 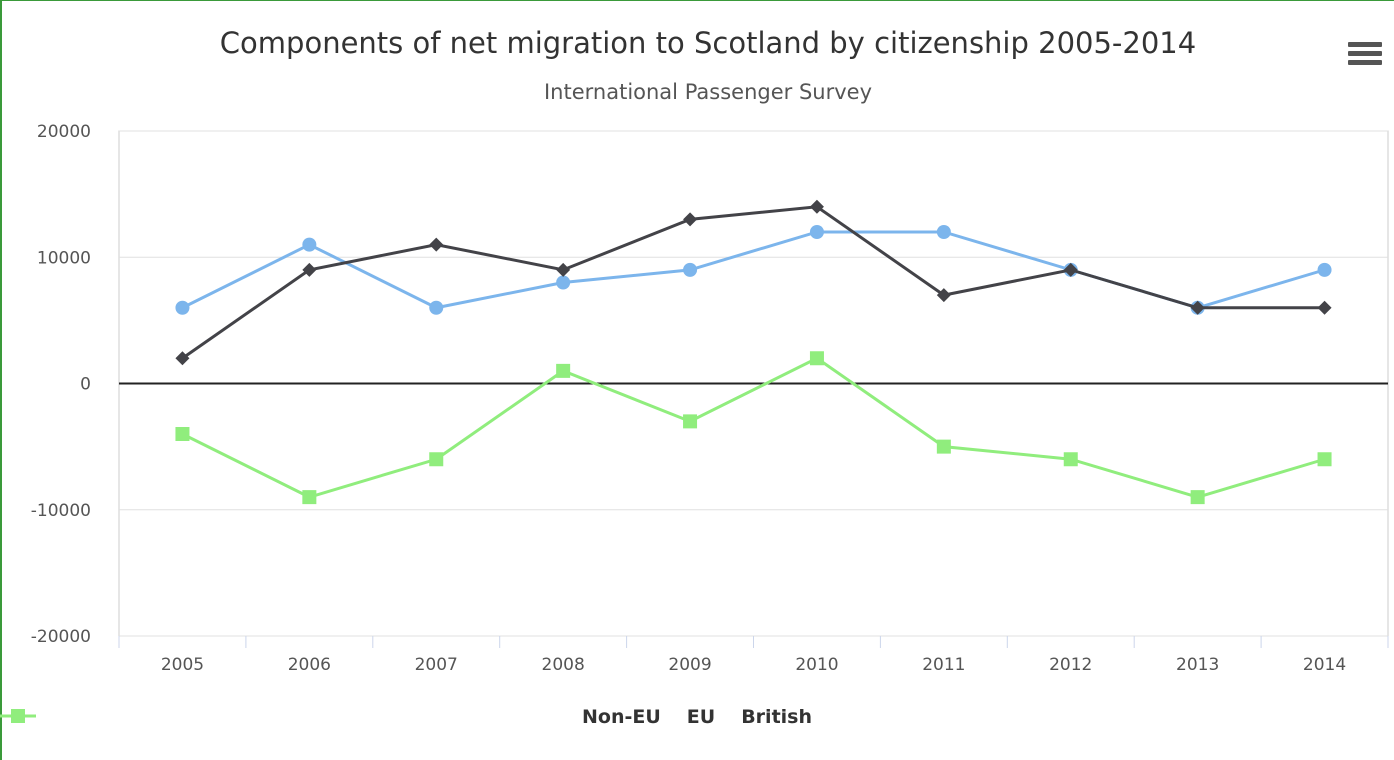 I want to click on non-eu-series-line, so click(x=753, y=270).